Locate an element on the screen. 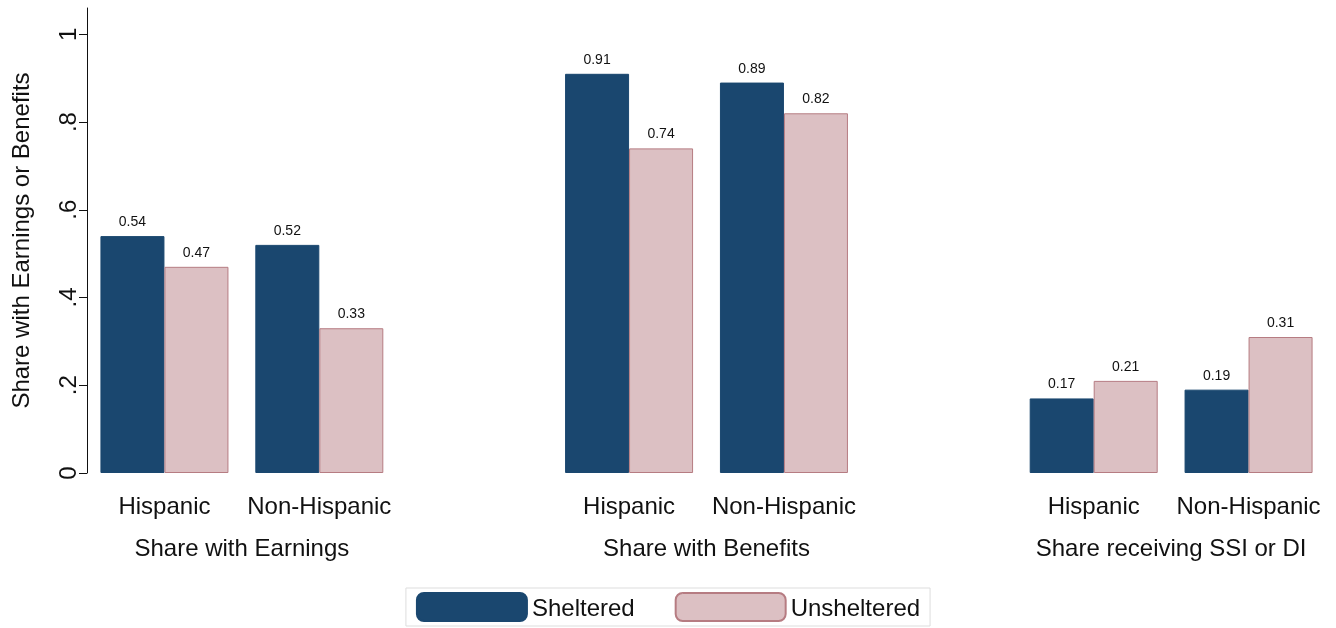  y-tick-label: 1 is located at coordinates (67, 34).